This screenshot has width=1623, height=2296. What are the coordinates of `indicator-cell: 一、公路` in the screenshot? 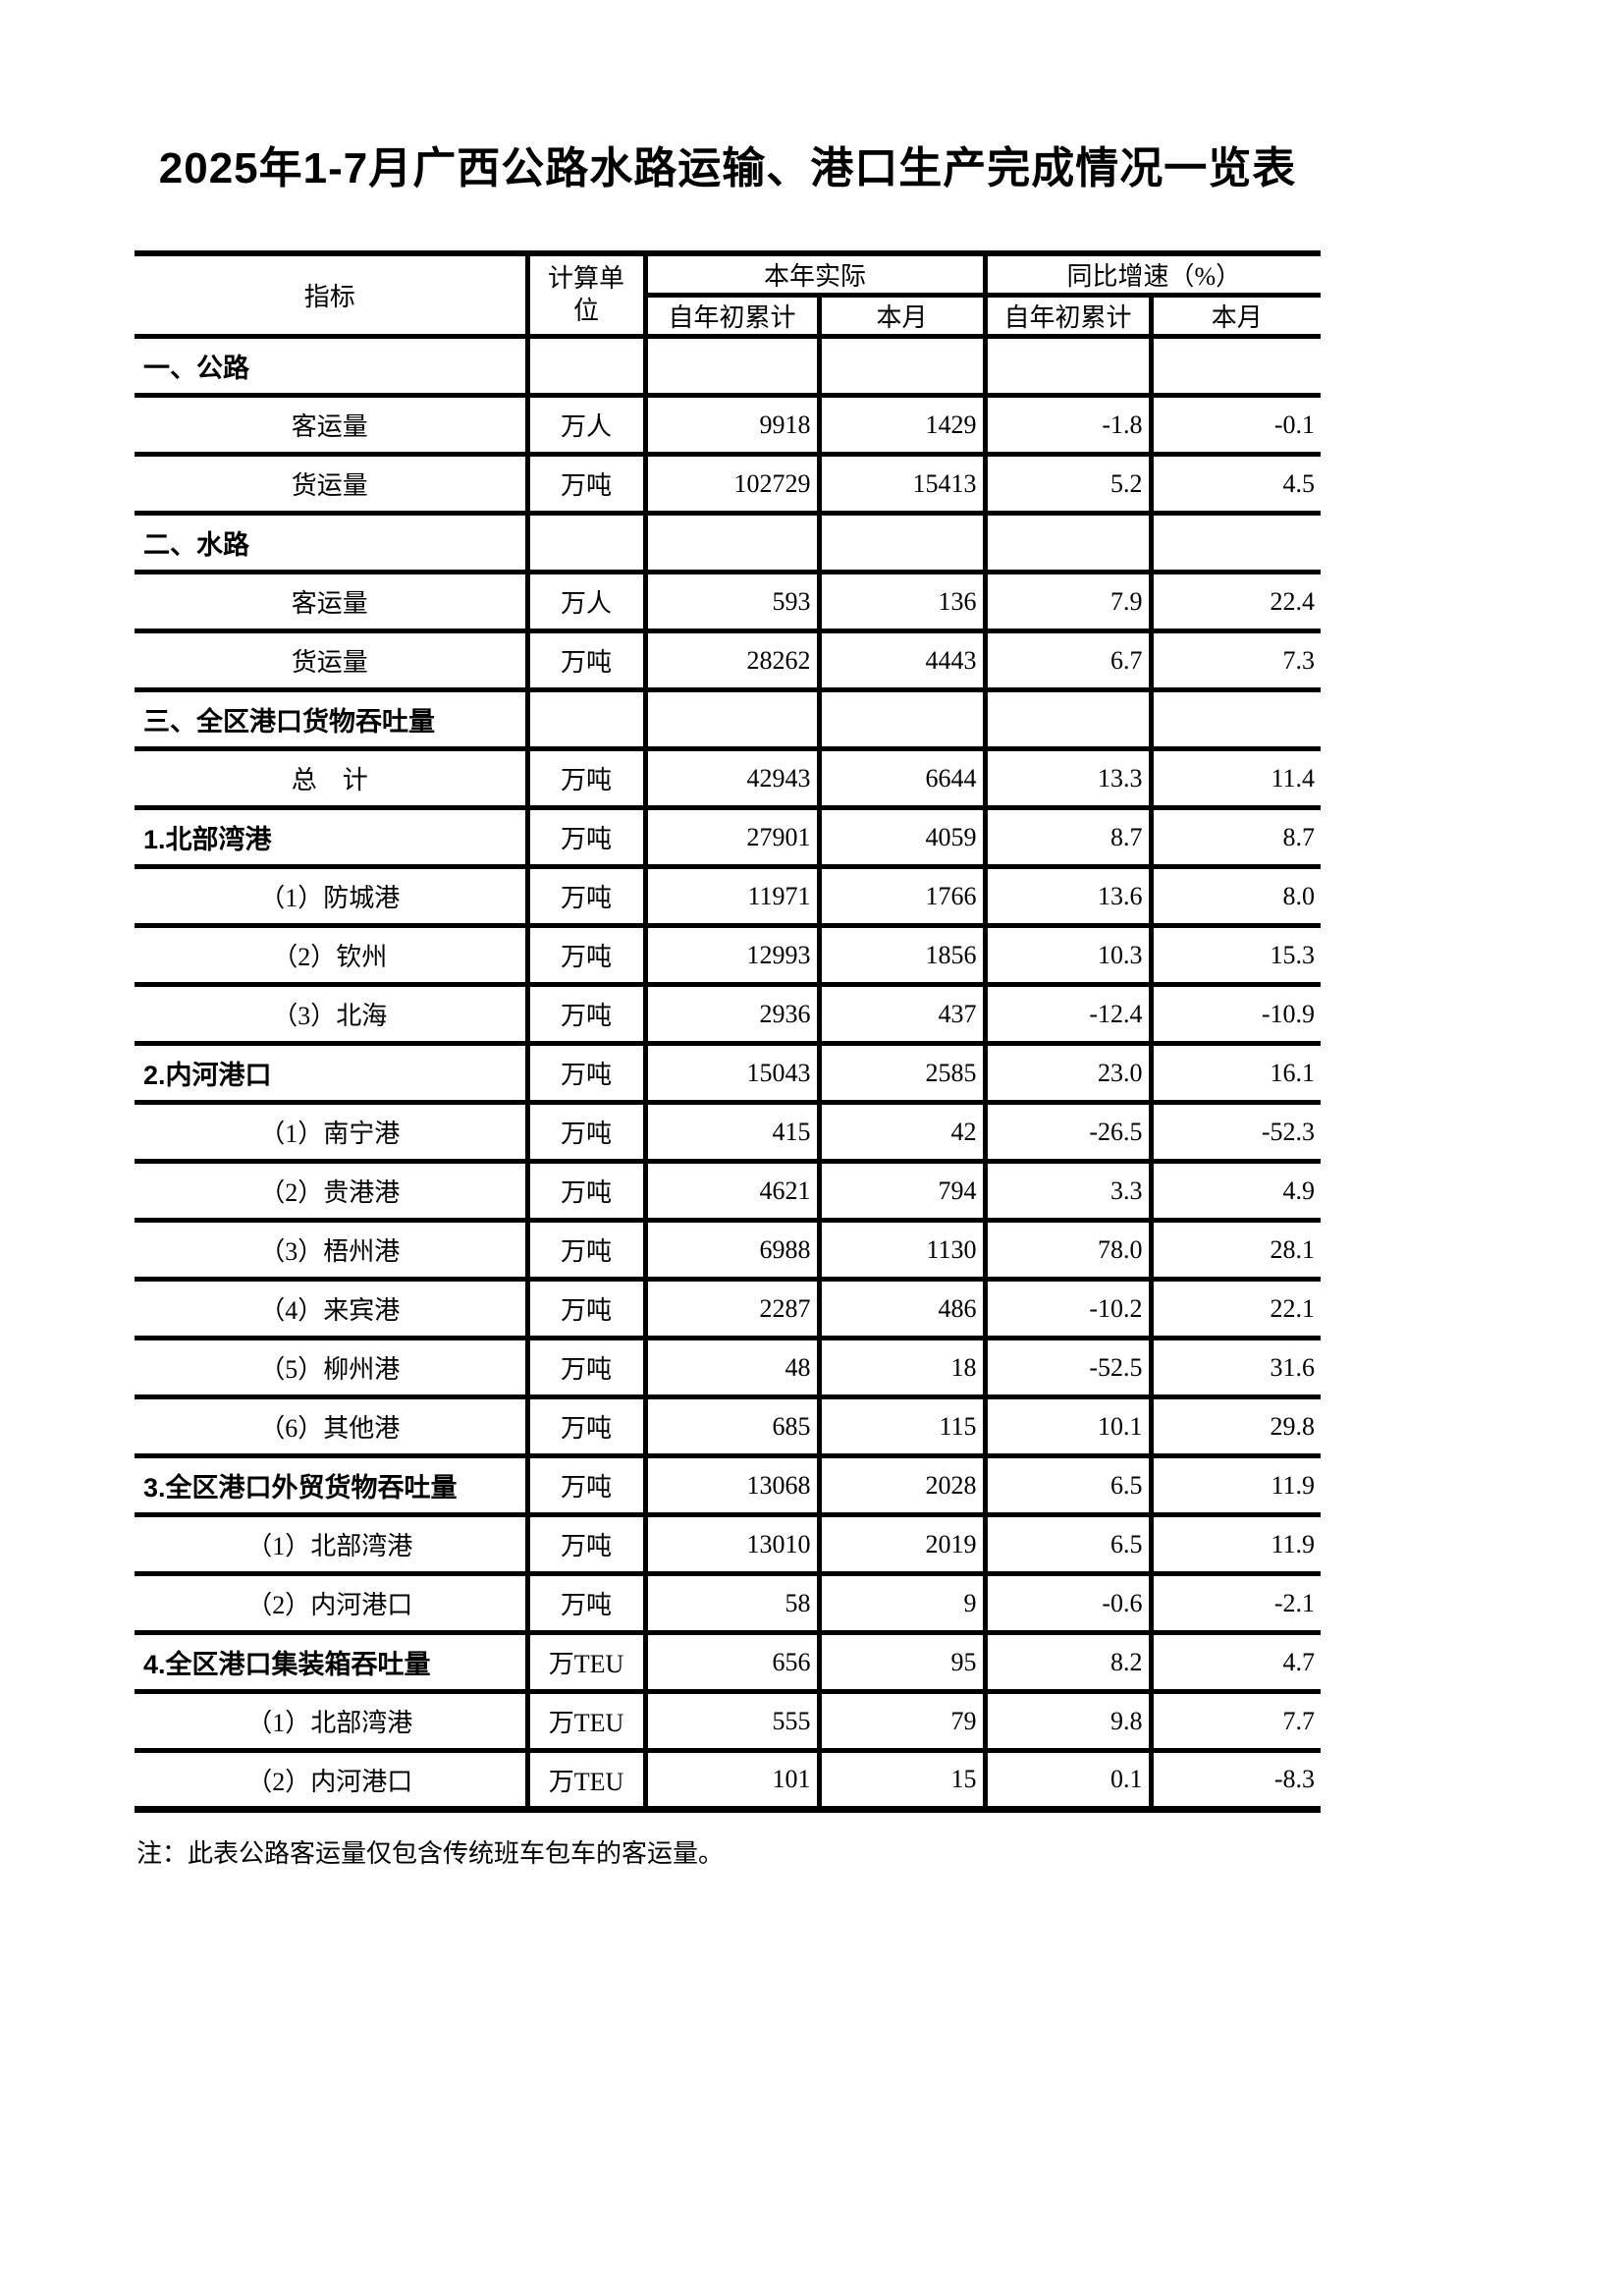 It's located at (332, 367).